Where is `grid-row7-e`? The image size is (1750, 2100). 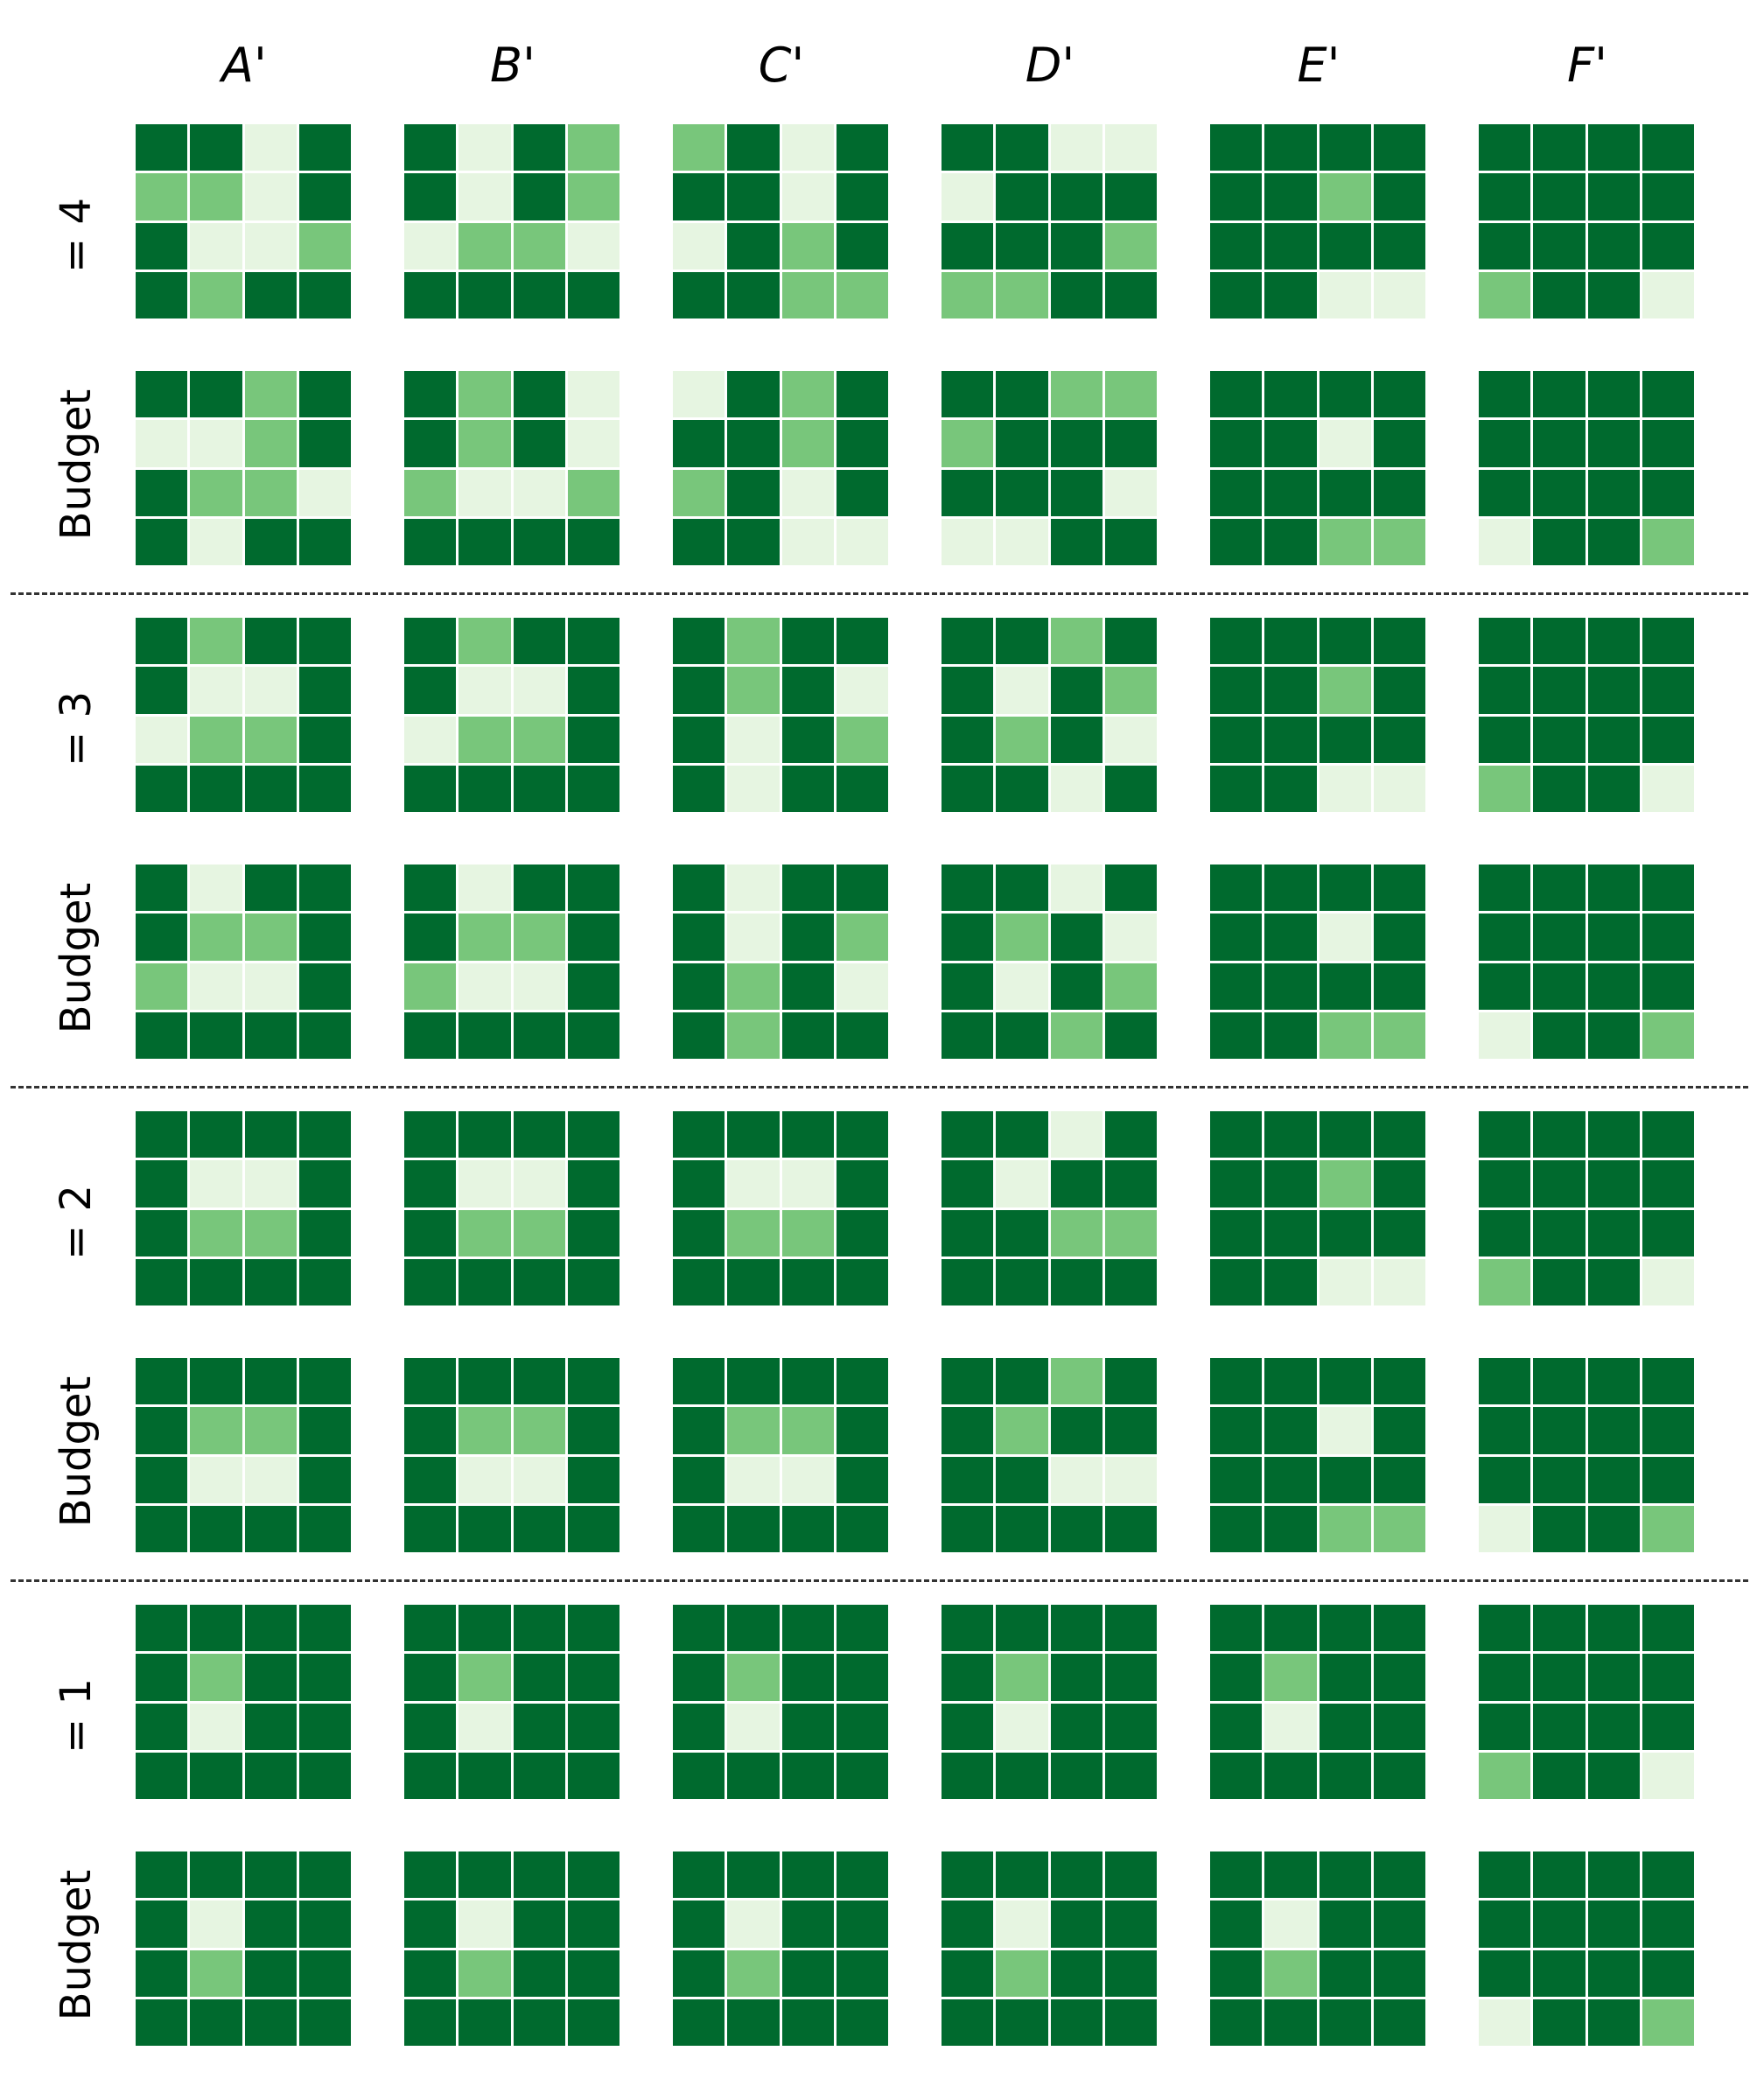 grid-row7-e is located at coordinates (1317, 1702).